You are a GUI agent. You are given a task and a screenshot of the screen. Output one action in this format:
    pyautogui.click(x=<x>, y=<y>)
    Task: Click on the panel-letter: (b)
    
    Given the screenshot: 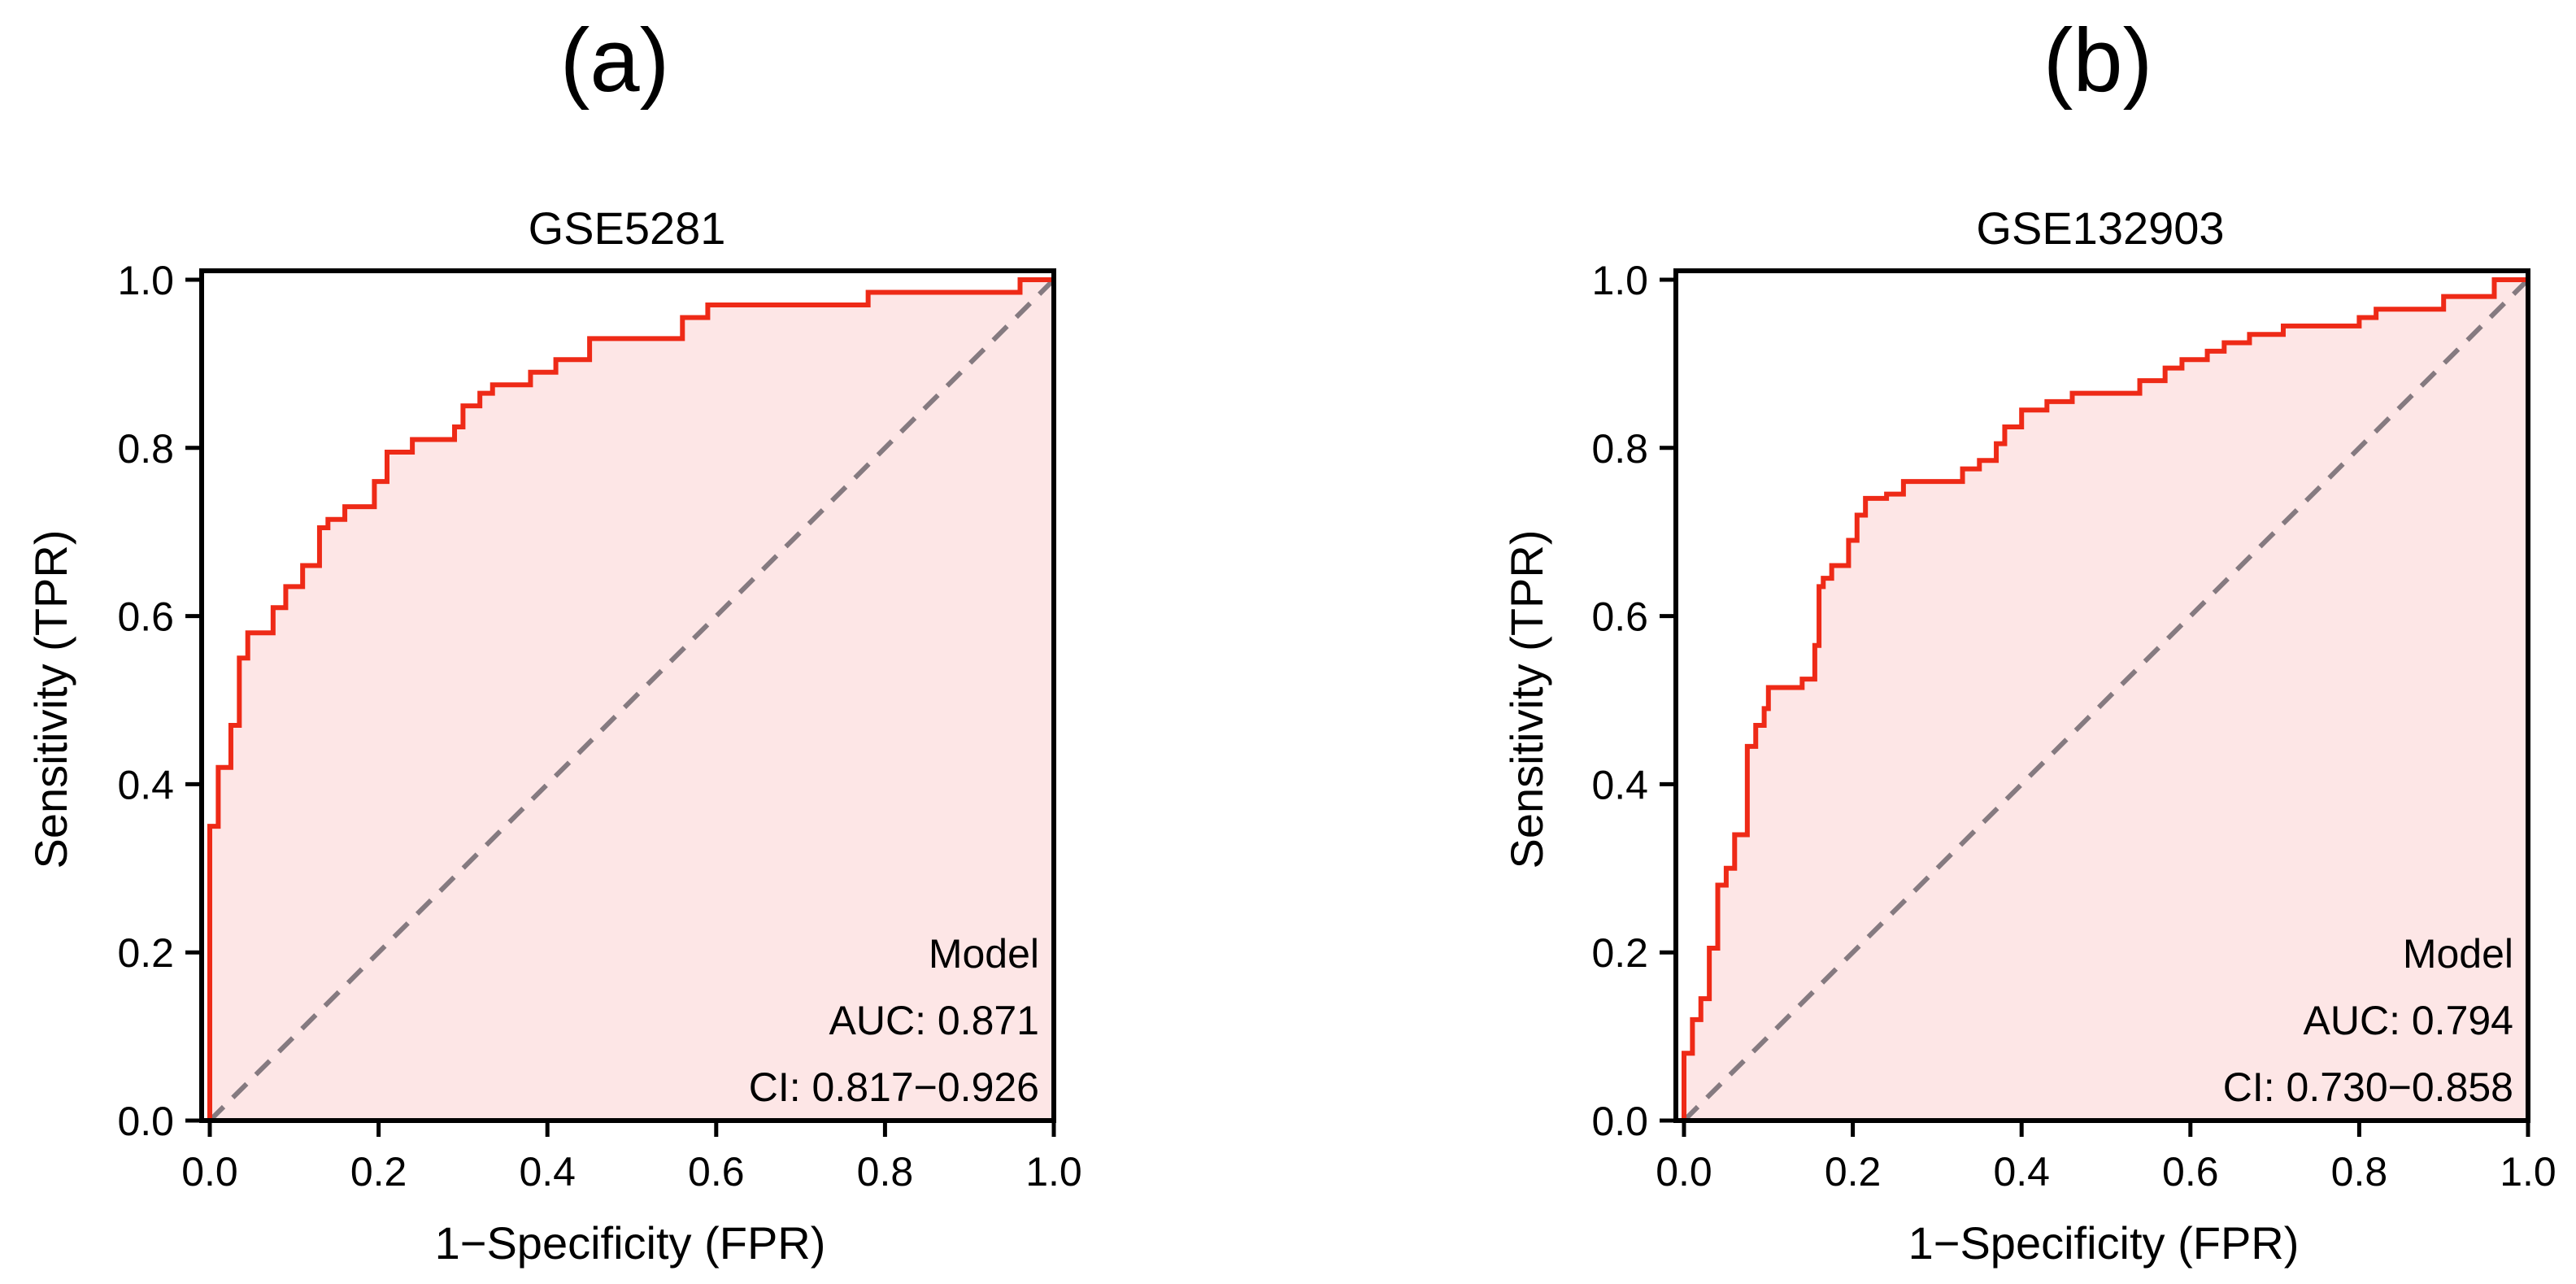 What is the action you would take?
    pyautogui.click(x=2097, y=61)
    